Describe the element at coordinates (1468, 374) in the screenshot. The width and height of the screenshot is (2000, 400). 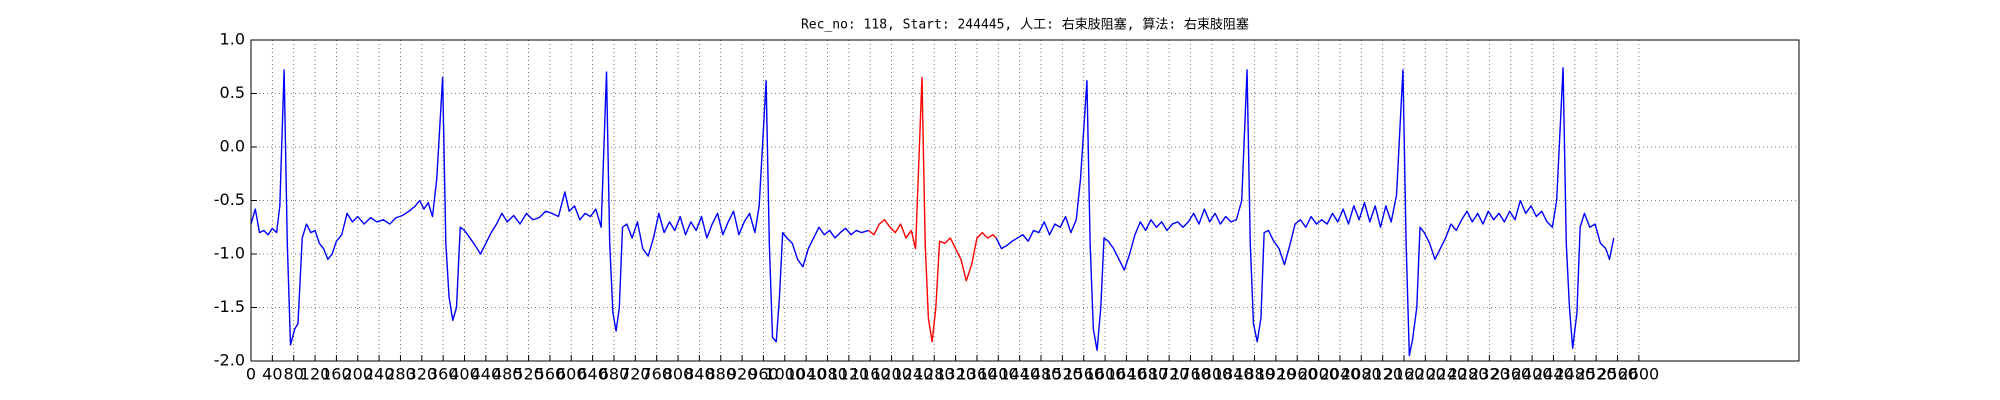
I see `x-tick-label: 2280` at that location.